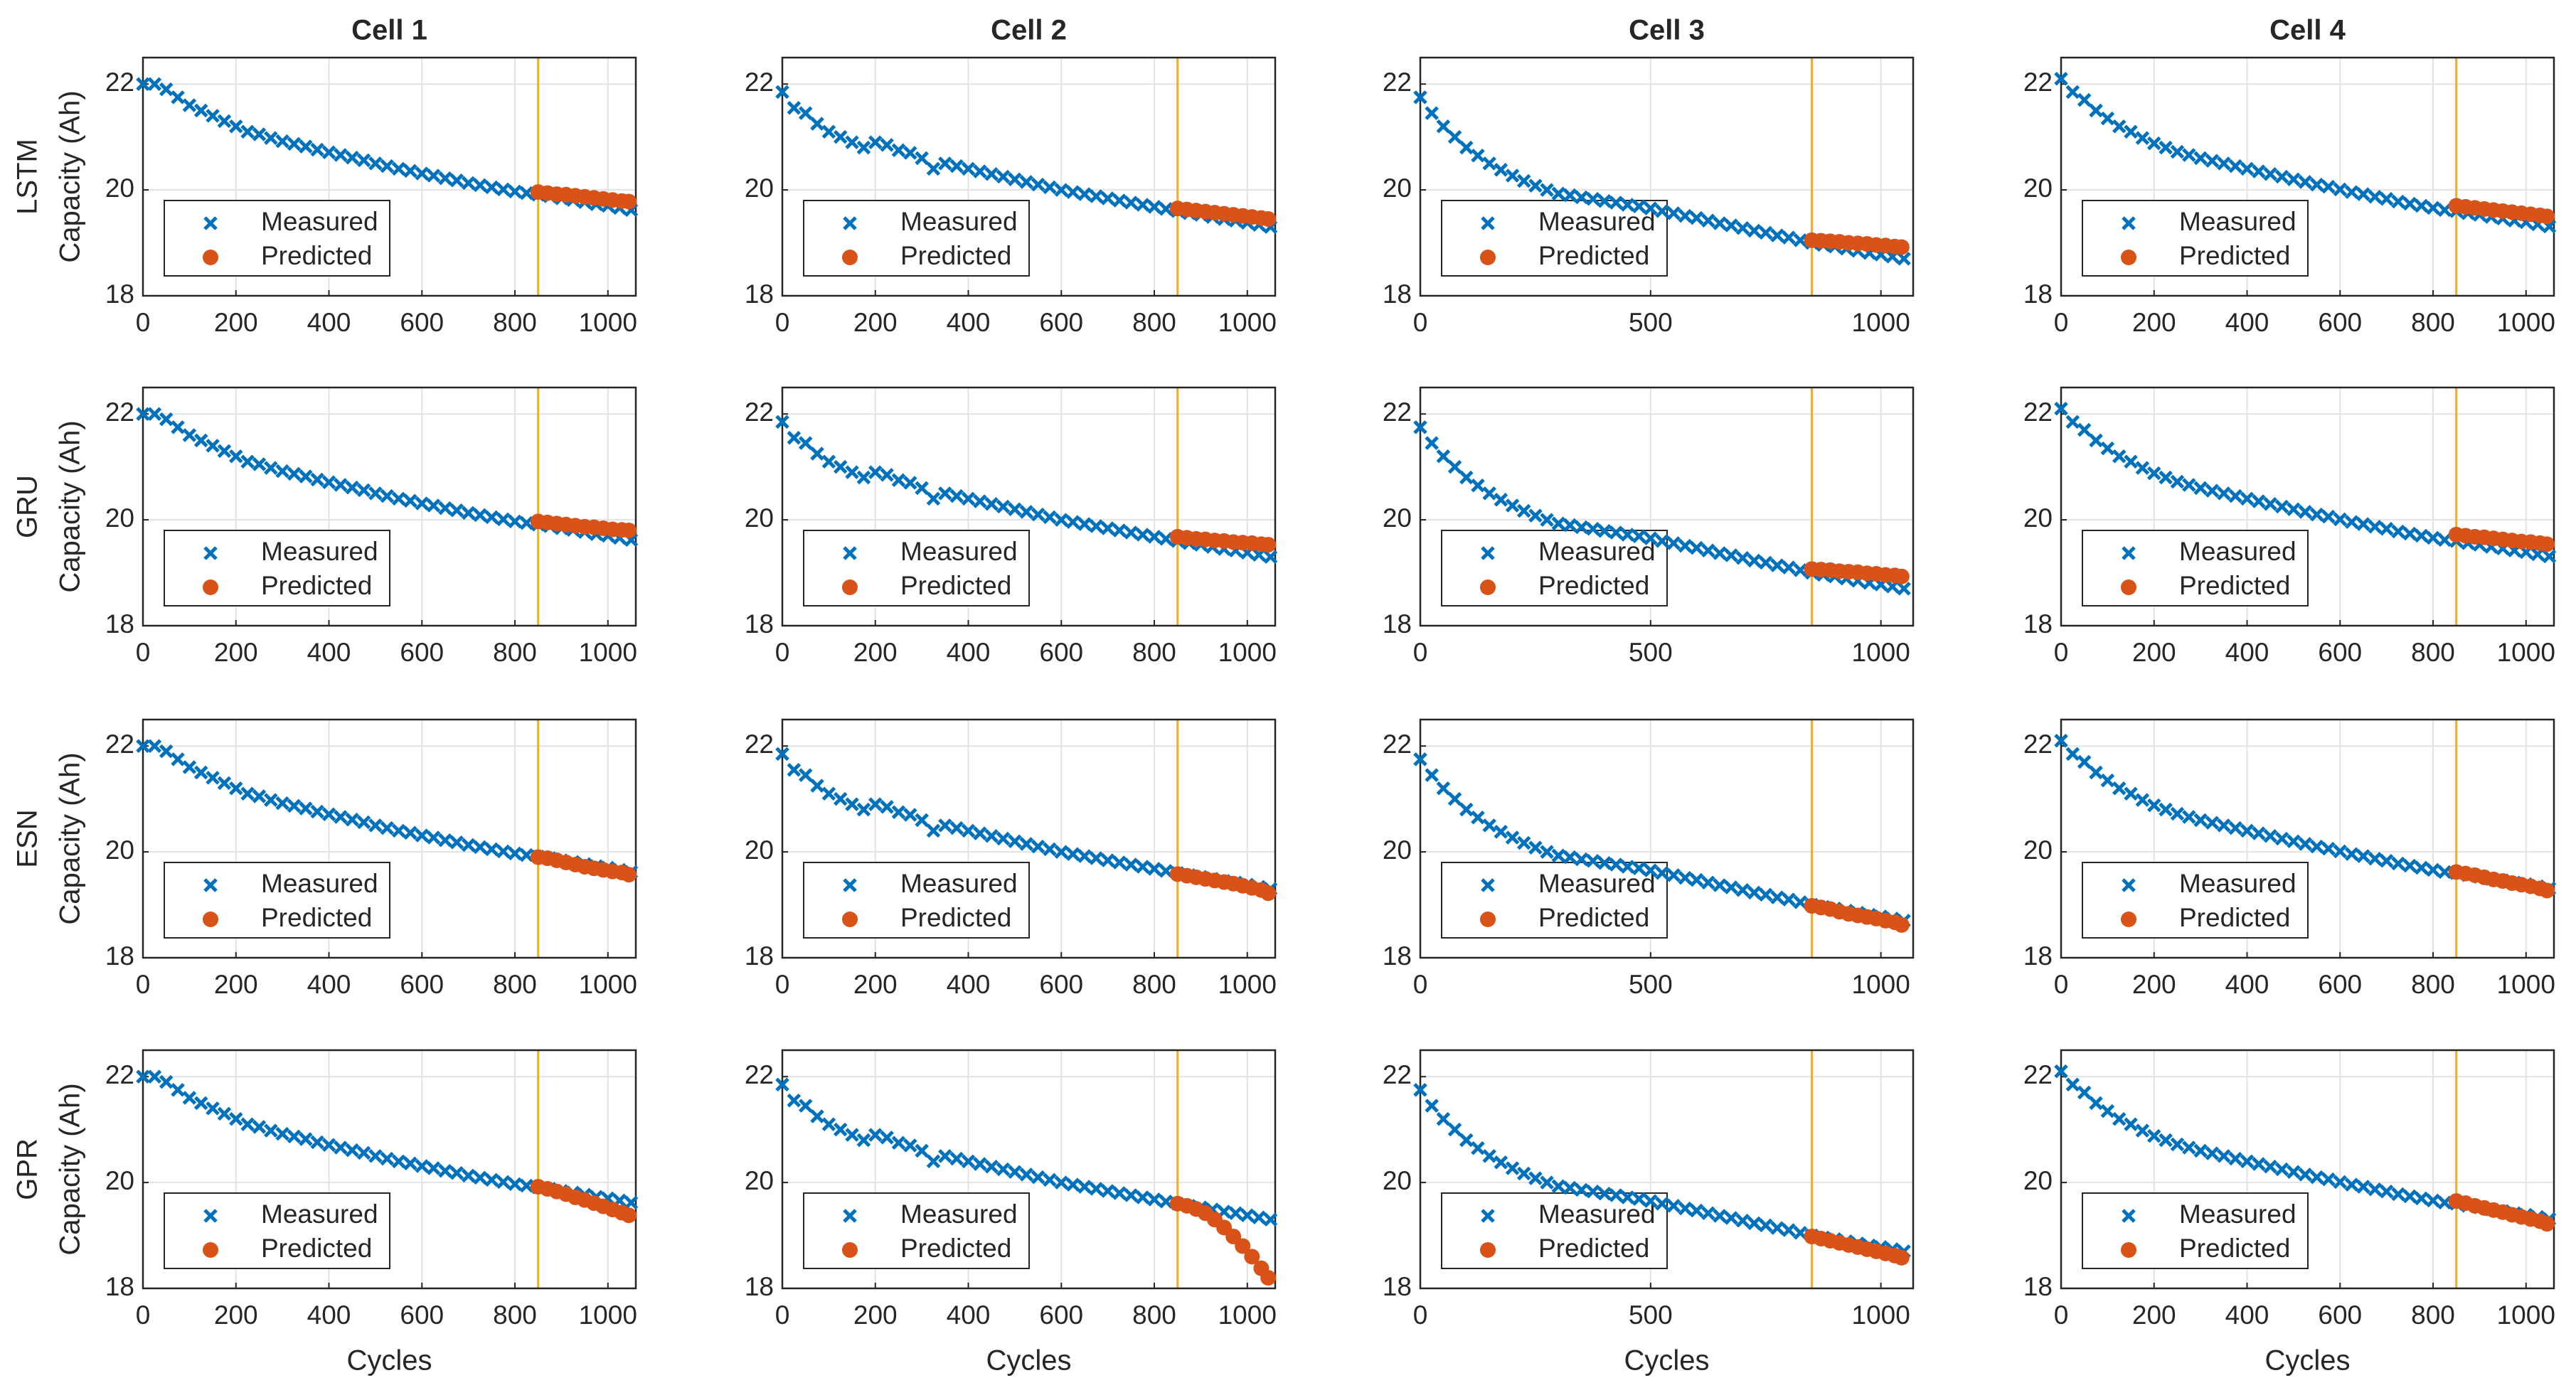 This screenshot has width=2576, height=1400. What do you see at coordinates (1649, 858) in the screenshot?
I see `panel: 0 500 1000 18 20 22 Measured Predicted` at bounding box center [1649, 858].